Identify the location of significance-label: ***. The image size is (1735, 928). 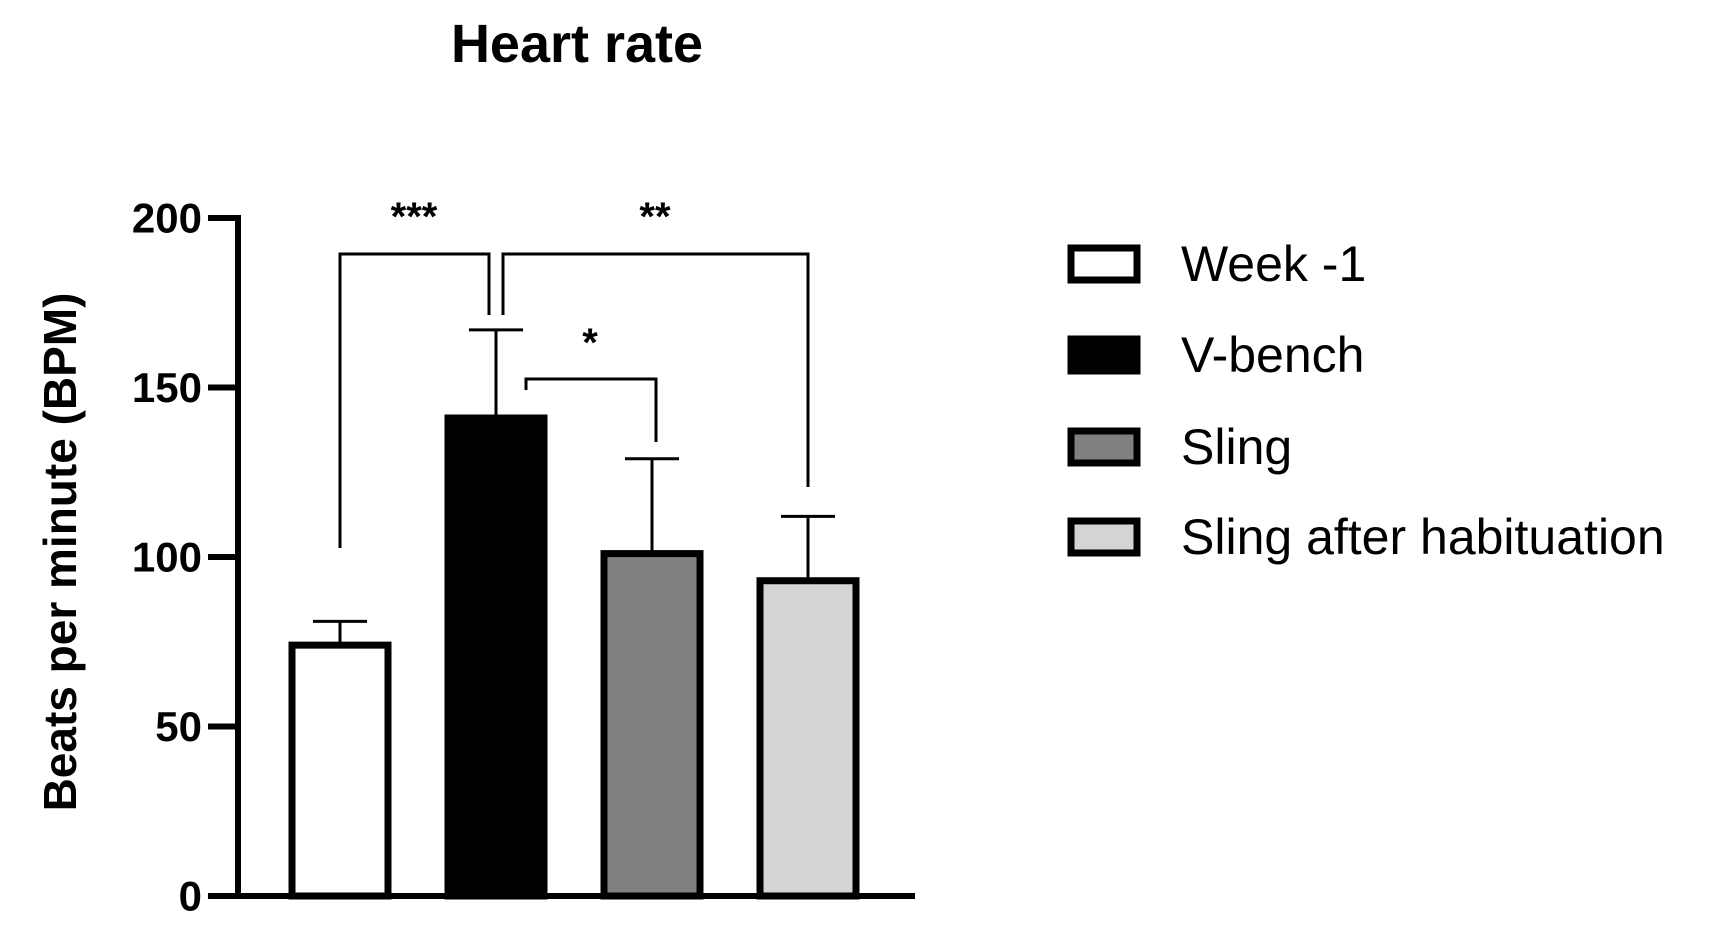
(414, 217).